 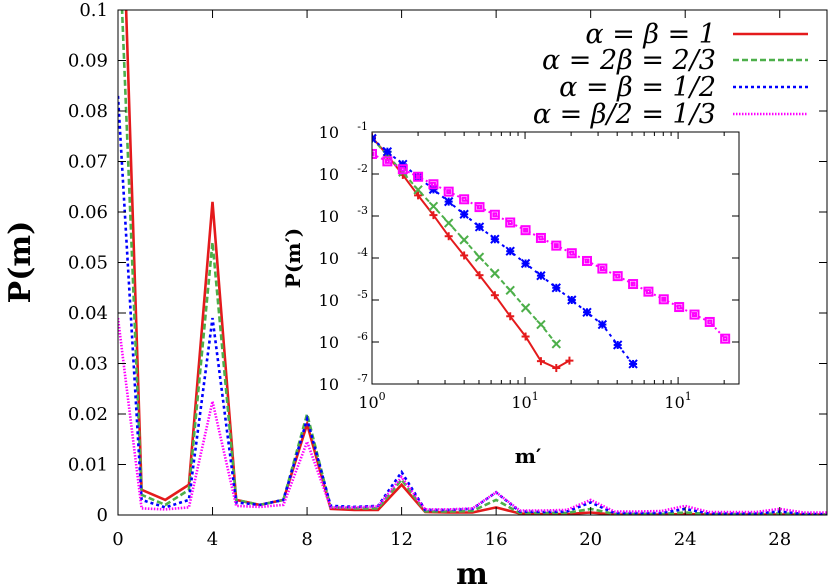 What do you see at coordinates (528, 456) in the screenshot?
I see `inset-x-axis-title: m′` at bounding box center [528, 456].